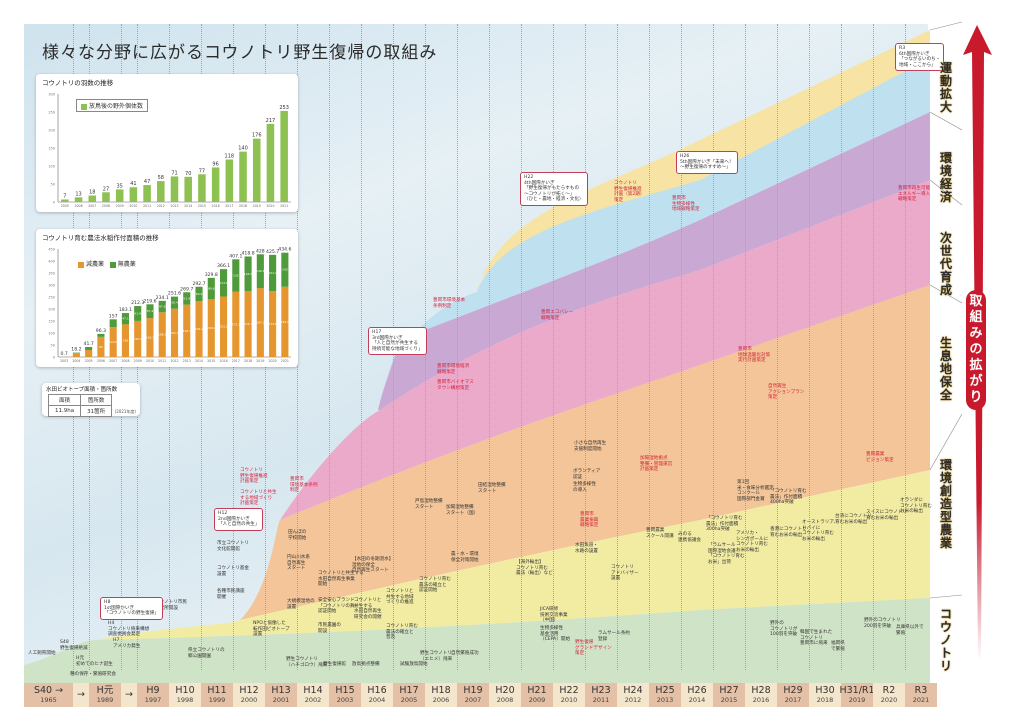 This screenshot has width=1024, height=724. I want to click on svg-text: 61.9, so click(137, 313).